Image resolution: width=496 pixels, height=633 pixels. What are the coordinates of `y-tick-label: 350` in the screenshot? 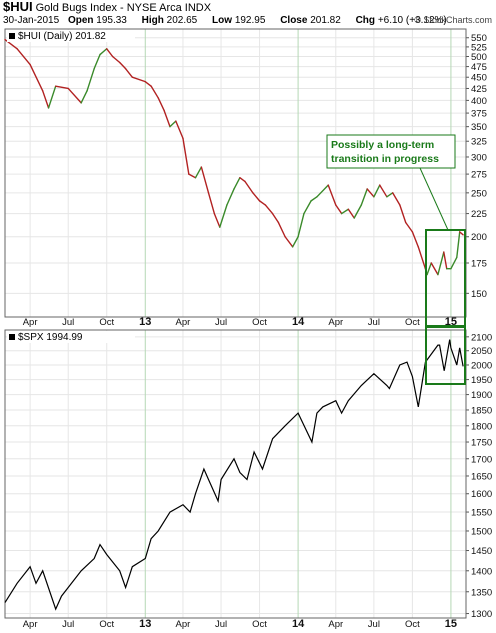 It's located at (479, 127).